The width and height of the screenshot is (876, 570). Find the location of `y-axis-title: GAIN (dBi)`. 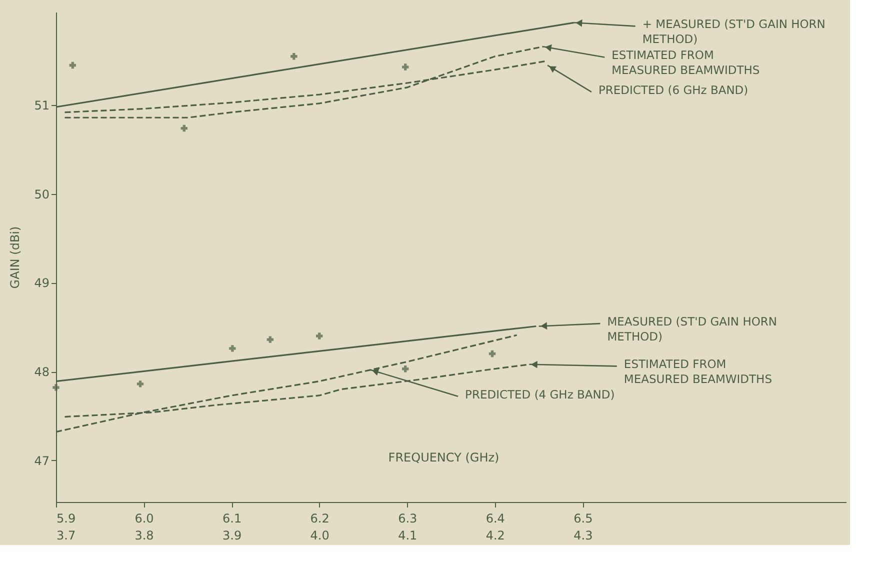

y-axis-title: GAIN (dBi) is located at coordinates (15, 257).